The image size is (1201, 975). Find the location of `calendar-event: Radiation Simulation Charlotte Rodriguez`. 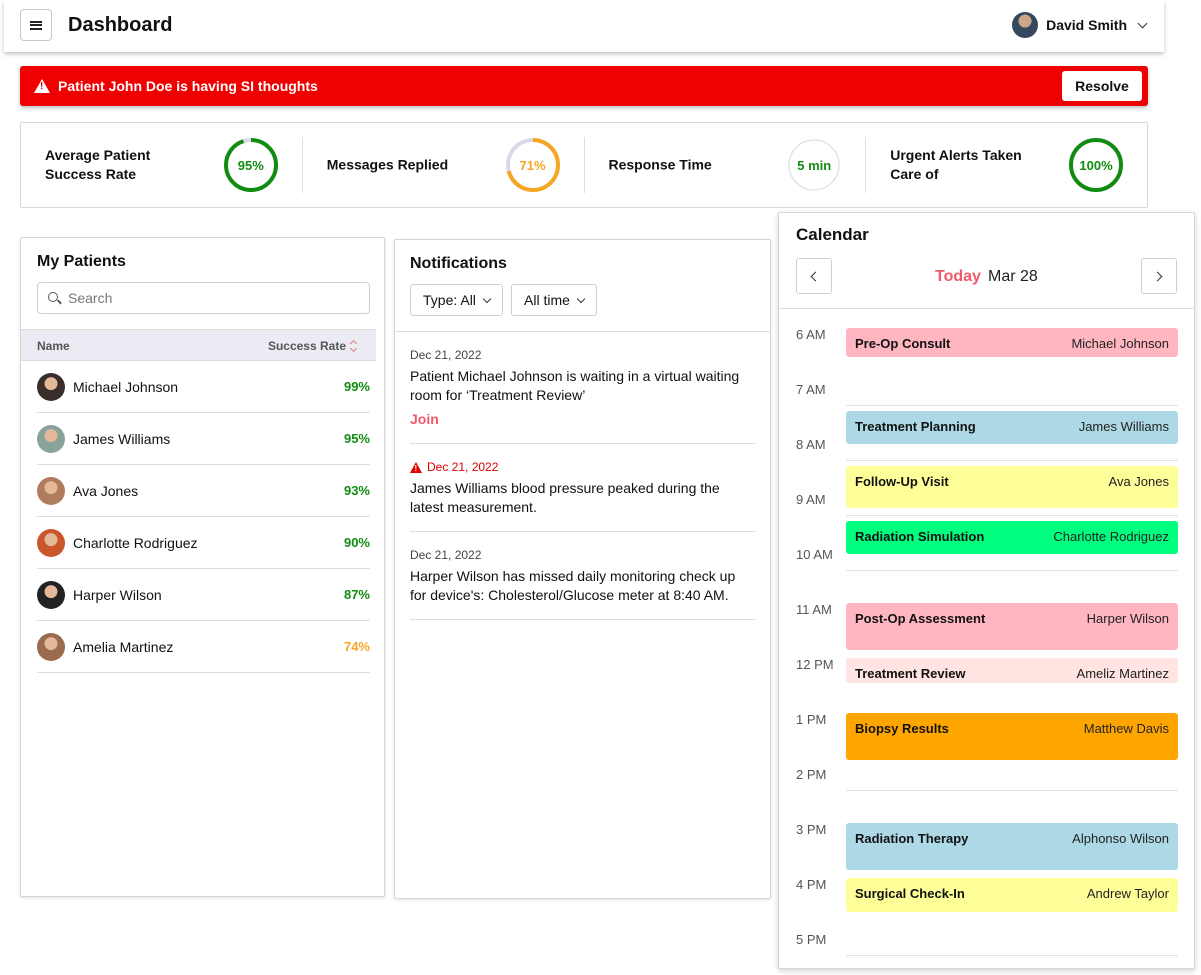

calendar-event: Radiation Simulation Charlotte Rodriguez is located at coordinates (1012, 537).